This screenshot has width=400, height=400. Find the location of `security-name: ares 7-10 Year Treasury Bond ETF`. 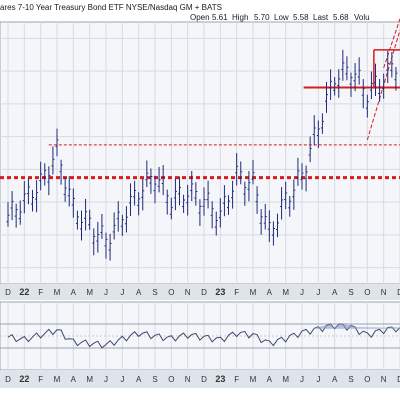

security-name: ares 7-10 Year Treasury Bond ETF is located at coordinates (62, 7).